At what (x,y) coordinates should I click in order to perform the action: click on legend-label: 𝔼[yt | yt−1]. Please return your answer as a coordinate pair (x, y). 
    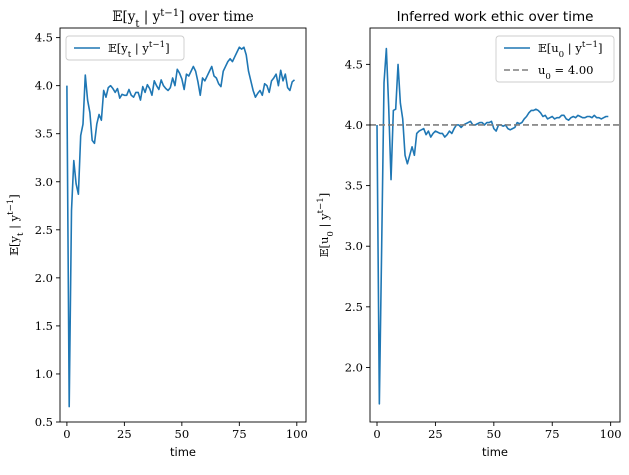
    Looking at the image, I should click on (139, 50).